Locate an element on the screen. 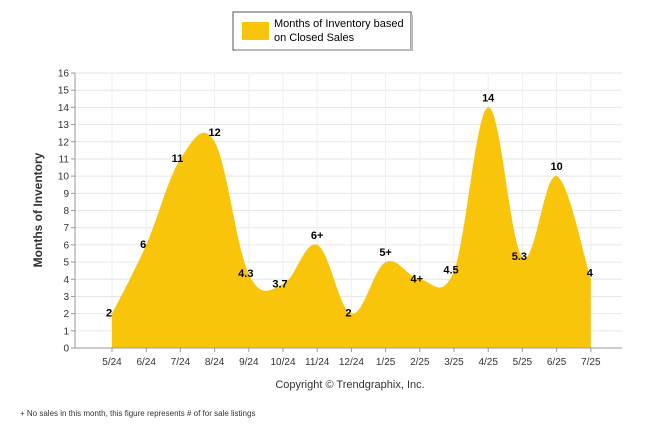 The width and height of the screenshot is (646, 434). data-label: 5.3 is located at coordinates (519, 257).